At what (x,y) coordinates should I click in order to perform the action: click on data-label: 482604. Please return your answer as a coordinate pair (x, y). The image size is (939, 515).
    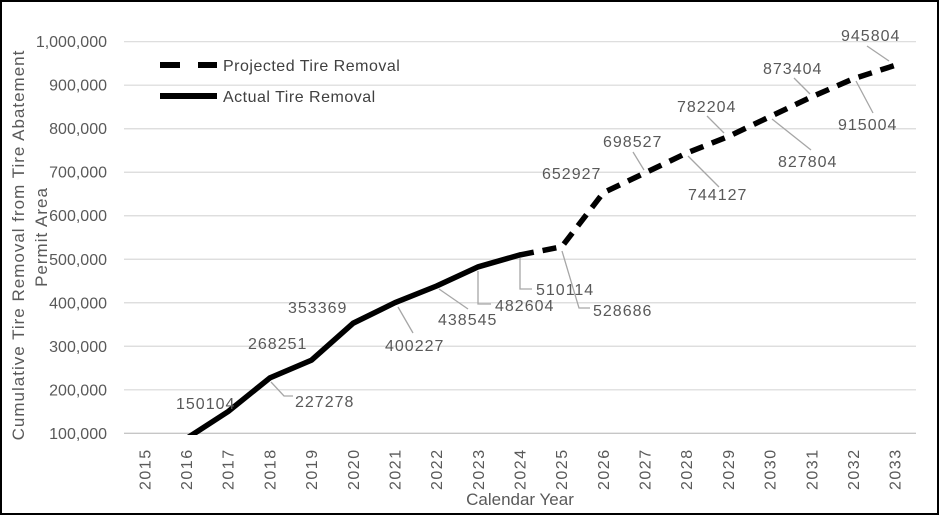
    Looking at the image, I should click on (524, 306).